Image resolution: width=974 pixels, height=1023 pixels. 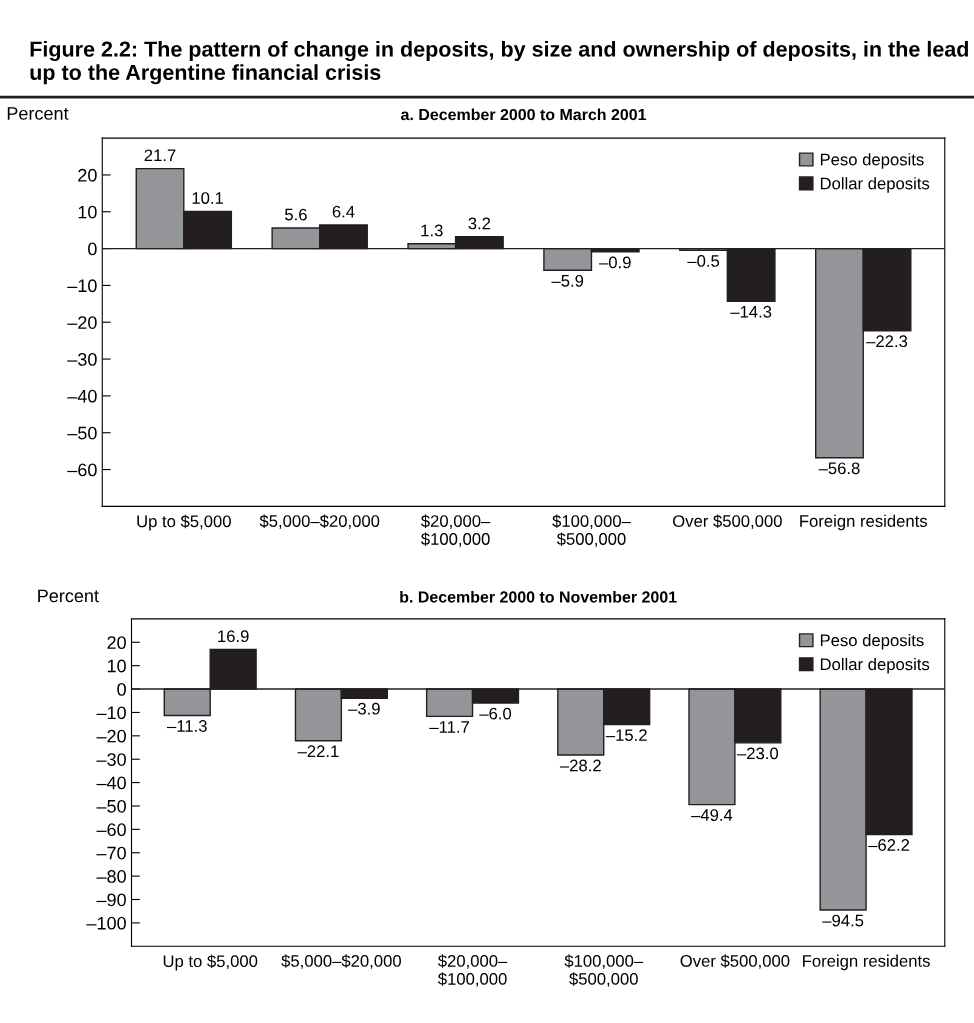 What do you see at coordinates (889, 845) in the screenshot?
I see `data-label: –62.2` at bounding box center [889, 845].